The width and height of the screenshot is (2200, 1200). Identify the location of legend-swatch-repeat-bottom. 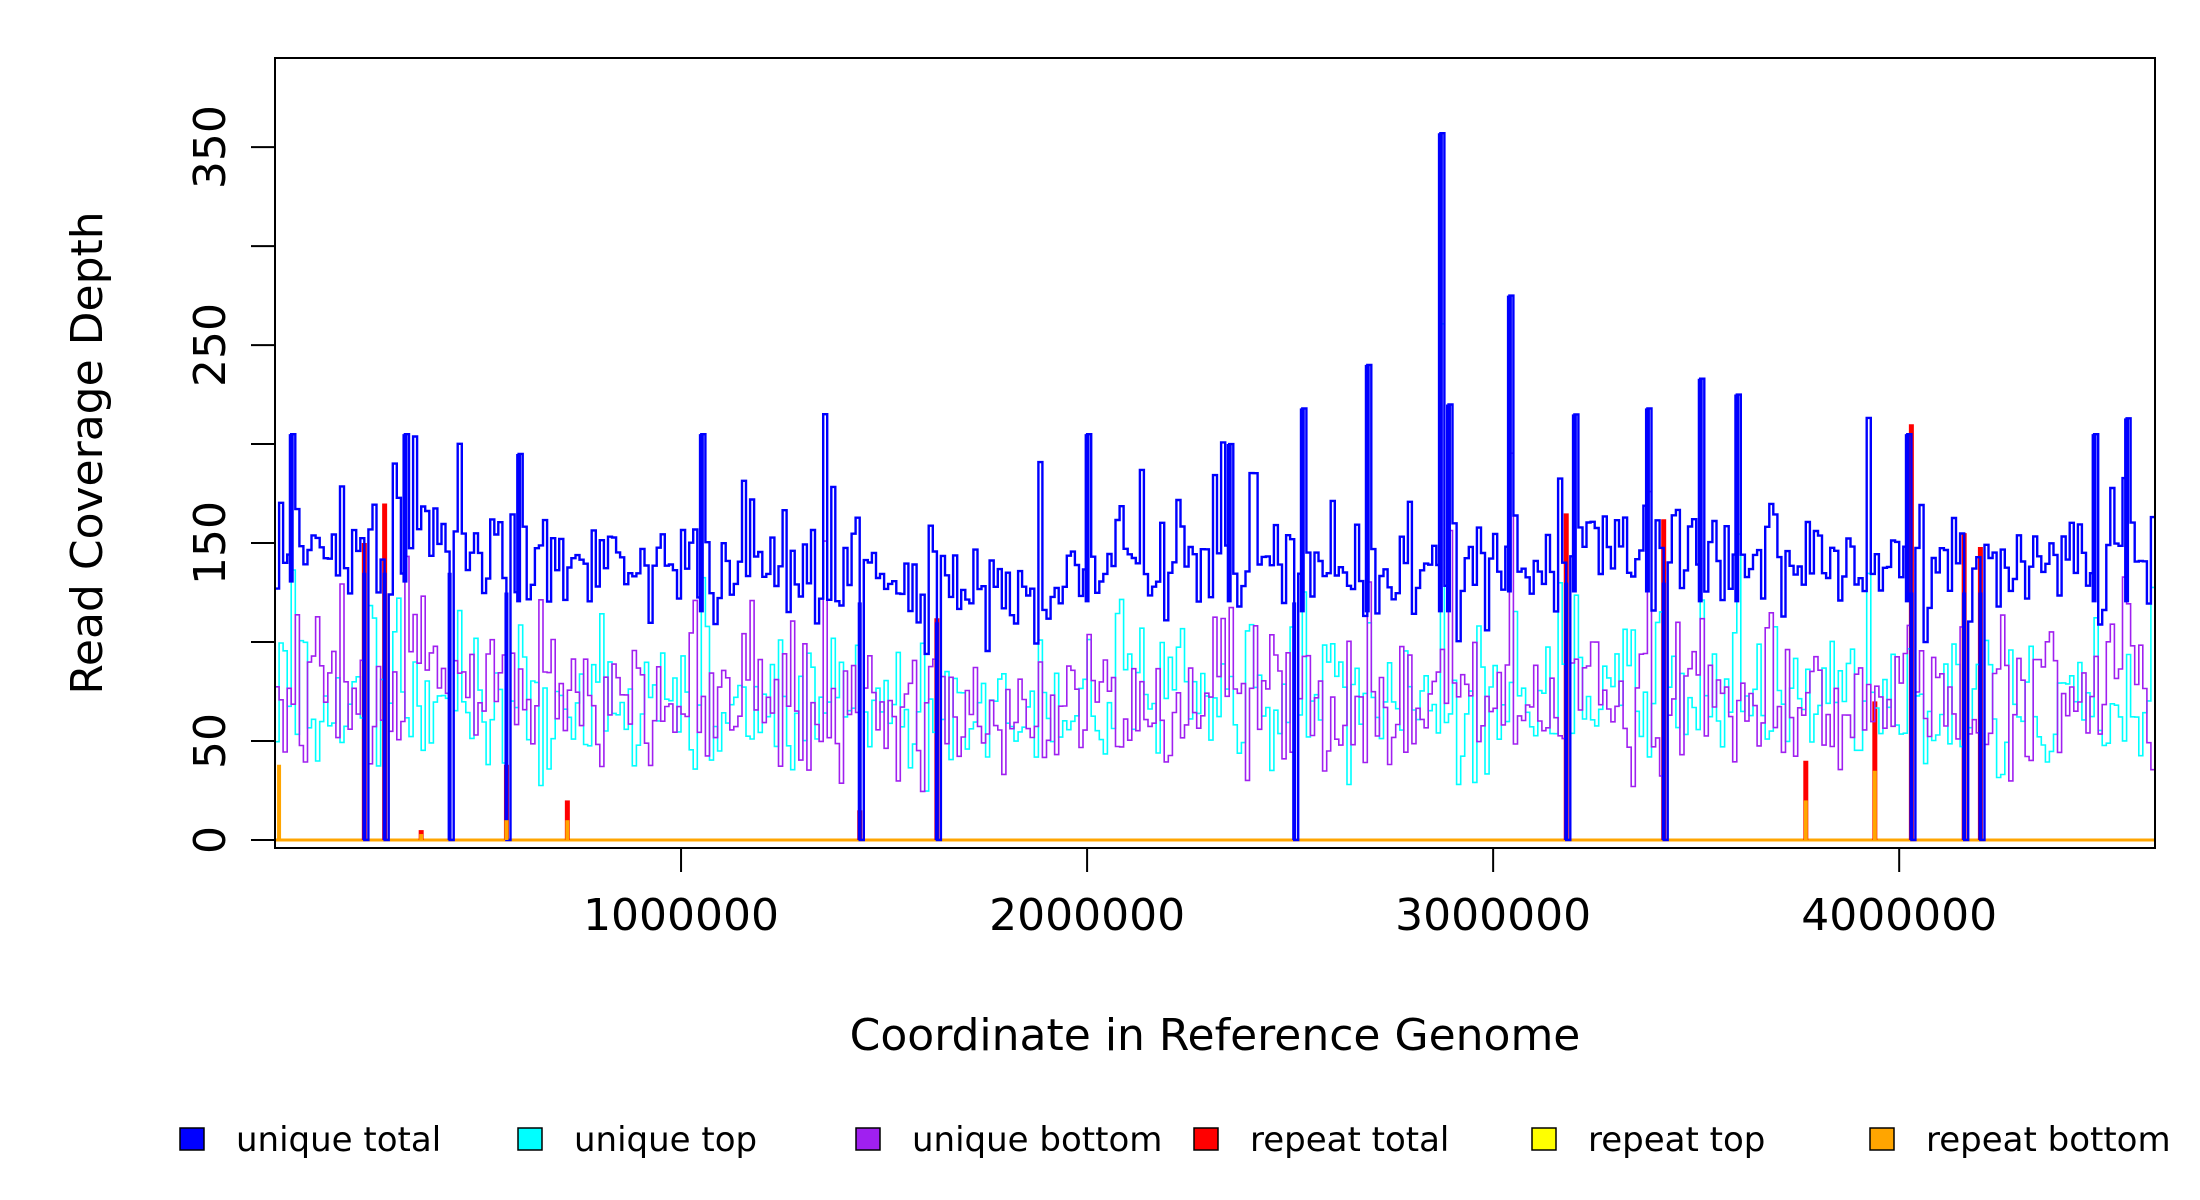
(1882, 1139).